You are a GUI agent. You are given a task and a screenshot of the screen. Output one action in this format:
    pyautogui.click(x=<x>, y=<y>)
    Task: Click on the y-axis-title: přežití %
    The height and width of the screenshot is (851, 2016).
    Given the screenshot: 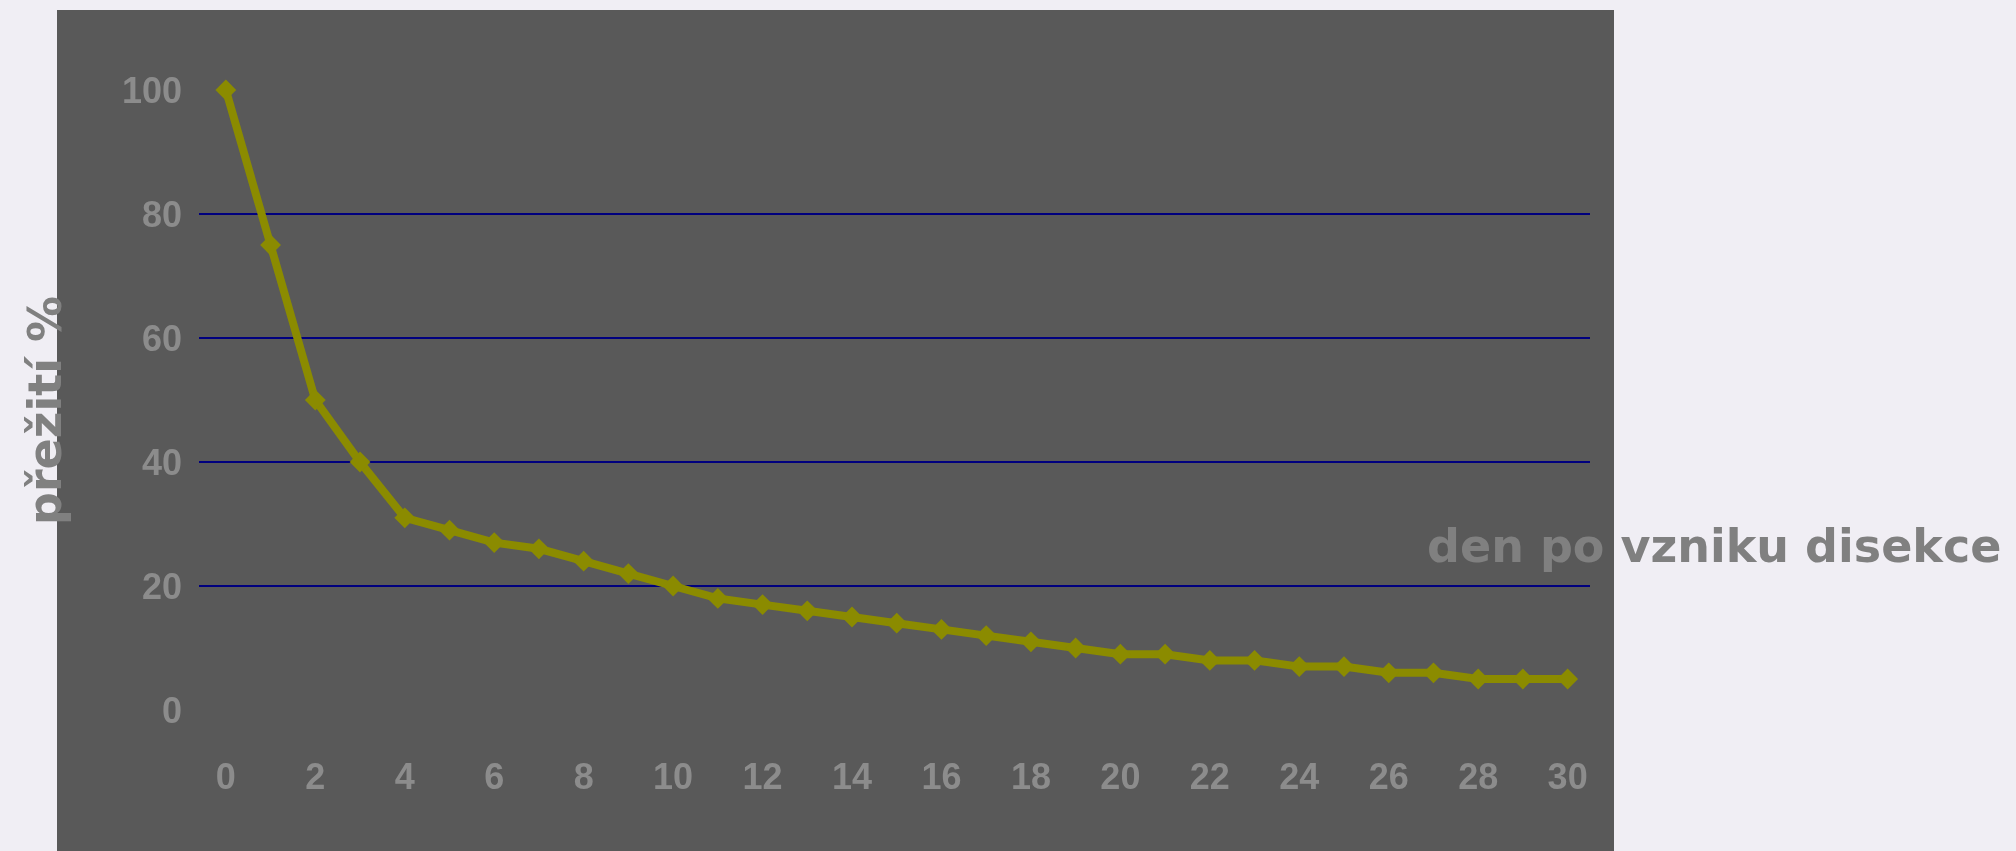 What is the action you would take?
    pyautogui.click(x=45, y=410)
    